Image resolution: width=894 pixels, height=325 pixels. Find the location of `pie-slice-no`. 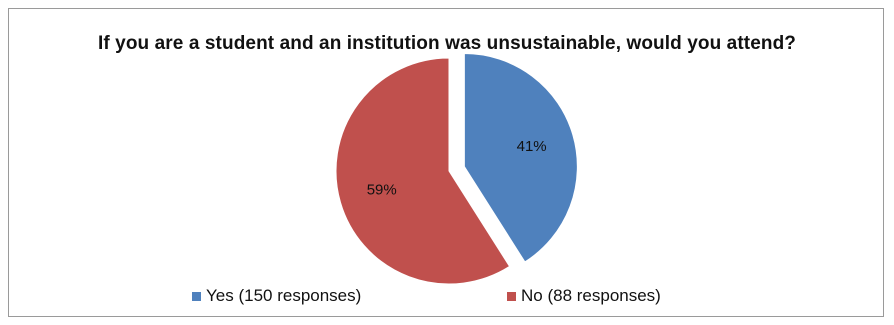

pie-slice-no is located at coordinates (423, 171).